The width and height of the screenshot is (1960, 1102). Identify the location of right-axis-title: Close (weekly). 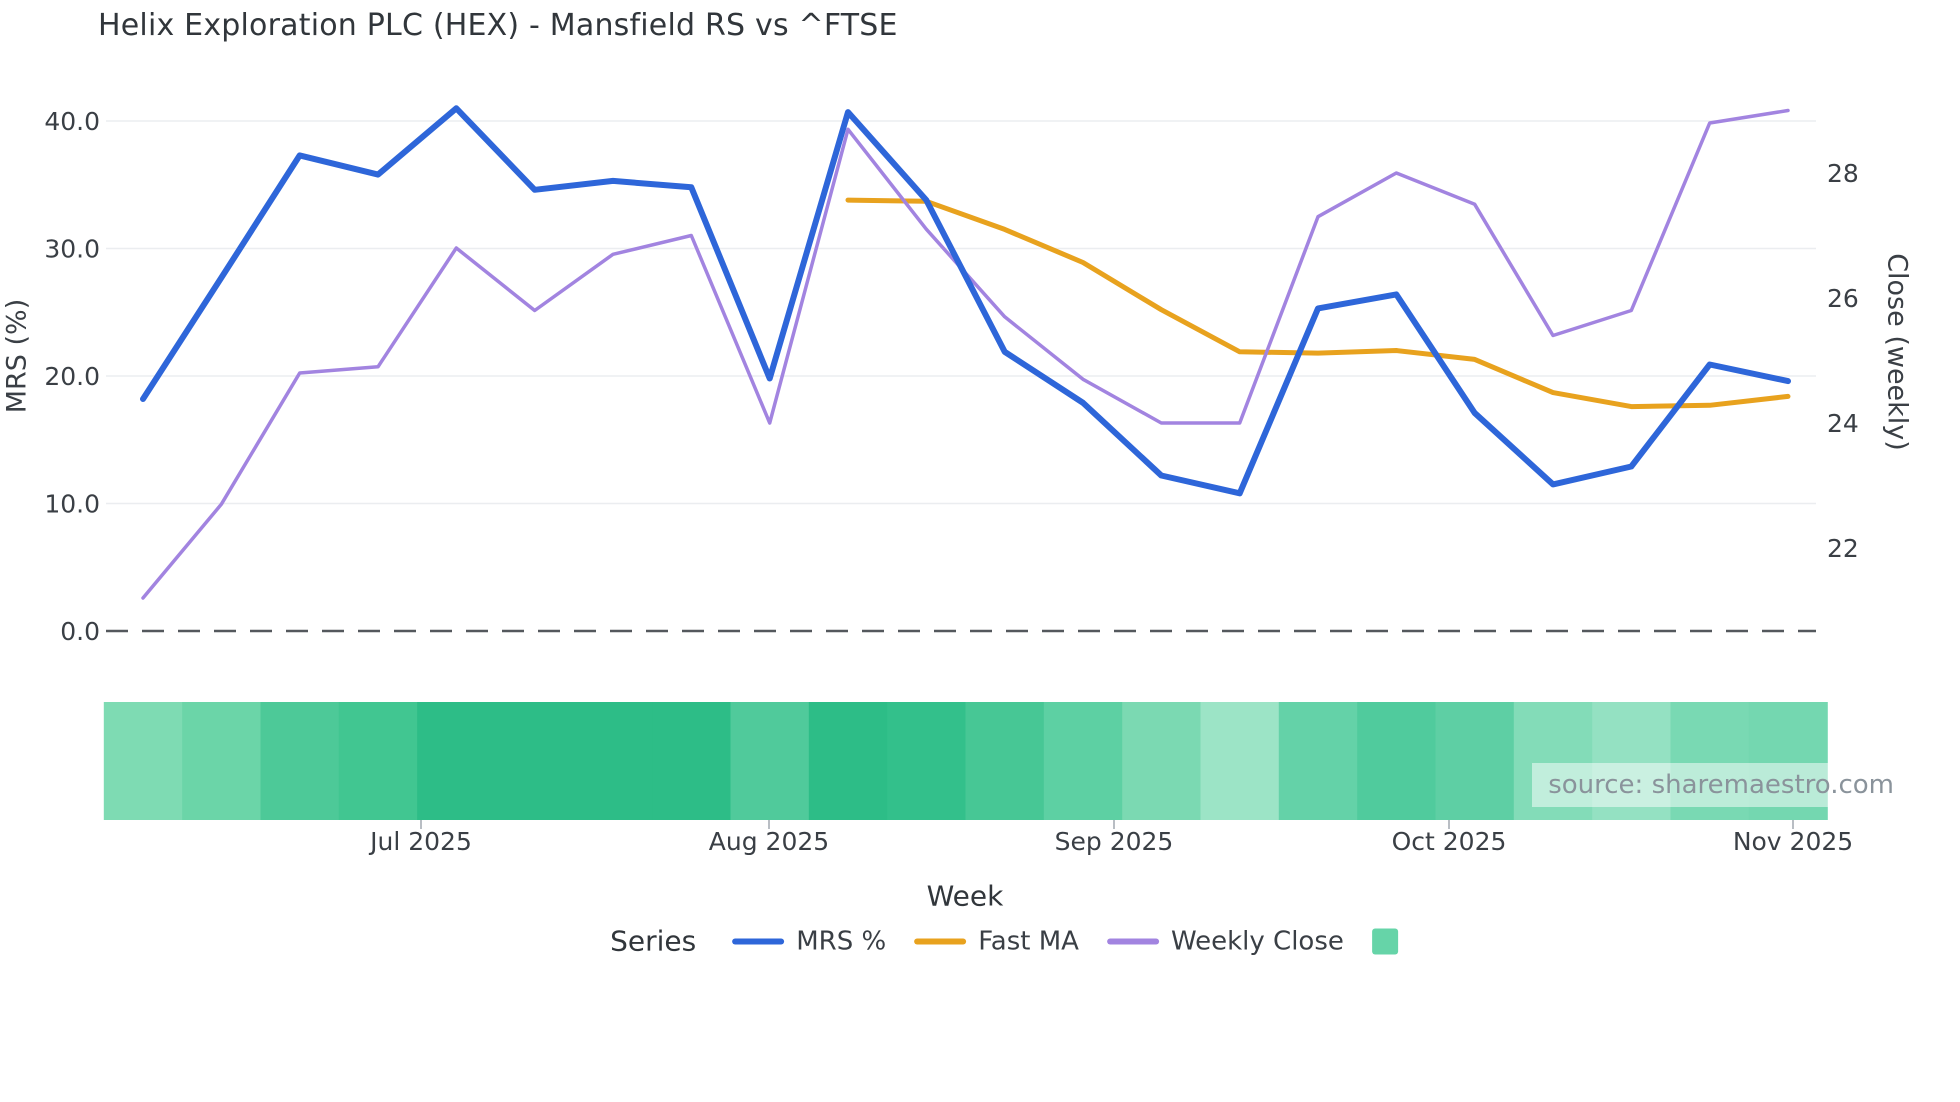
(1897, 352).